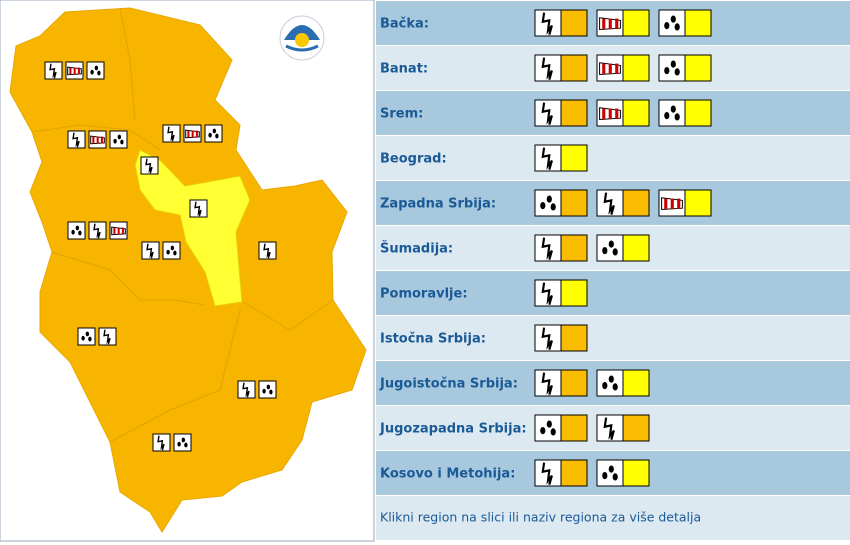 The image size is (850, 545). I want to click on region-name: Banat:, so click(404, 69).